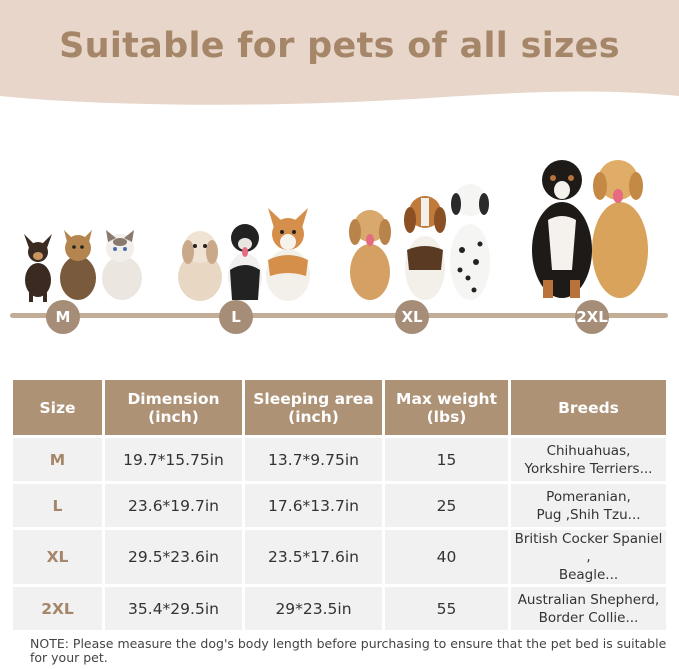 This screenshot has width=679, height=669. What do you see at coordinates (173, 608) in the screenshot?
I see `cell-dimension: 35.4*29.5in` at bounding box center [173, 608].